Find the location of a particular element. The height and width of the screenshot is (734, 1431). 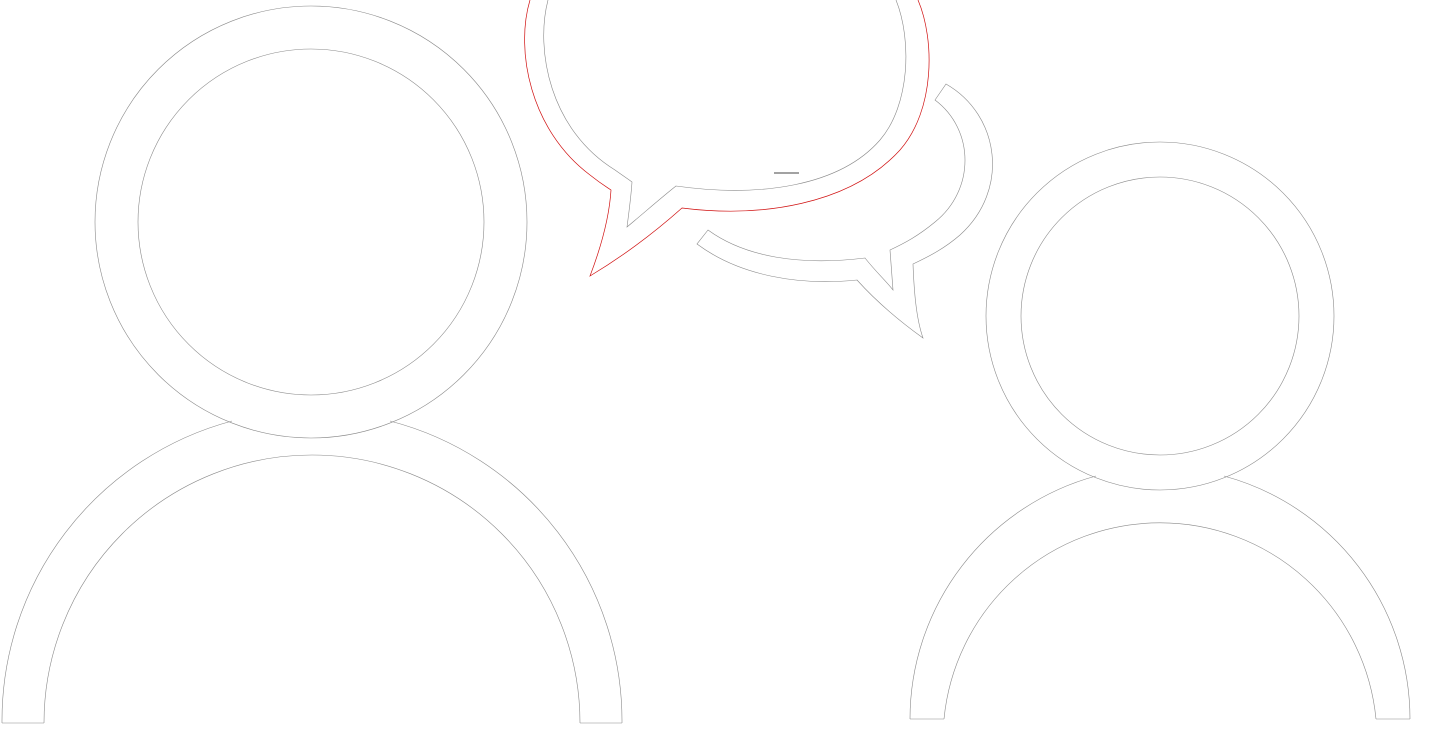

right-person-head-inner is located at coordinates (1160, 316).